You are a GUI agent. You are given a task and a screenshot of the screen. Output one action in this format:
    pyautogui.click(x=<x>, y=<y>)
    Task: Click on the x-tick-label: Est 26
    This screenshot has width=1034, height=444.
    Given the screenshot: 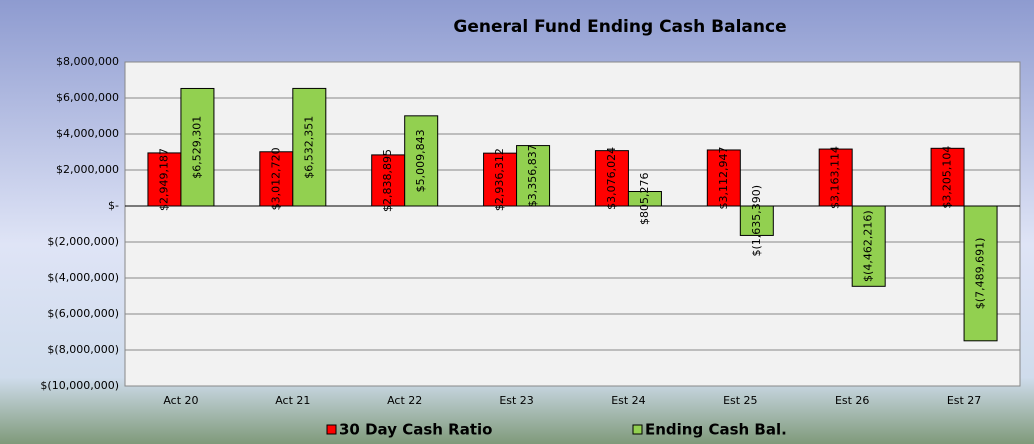 What is the action you would take?
    pyautogui.click(x=852, y=400)
    